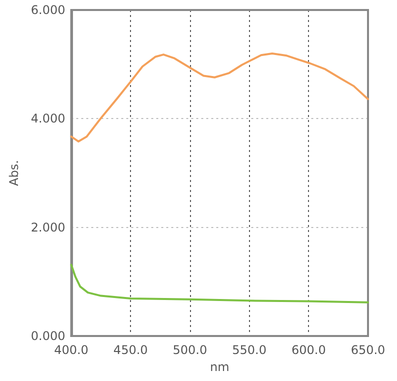 The image size is (397, 381). Describe the element at coordinates (14, 173) in the screenshot. I see `y-axis-title: Abs.` at that location.